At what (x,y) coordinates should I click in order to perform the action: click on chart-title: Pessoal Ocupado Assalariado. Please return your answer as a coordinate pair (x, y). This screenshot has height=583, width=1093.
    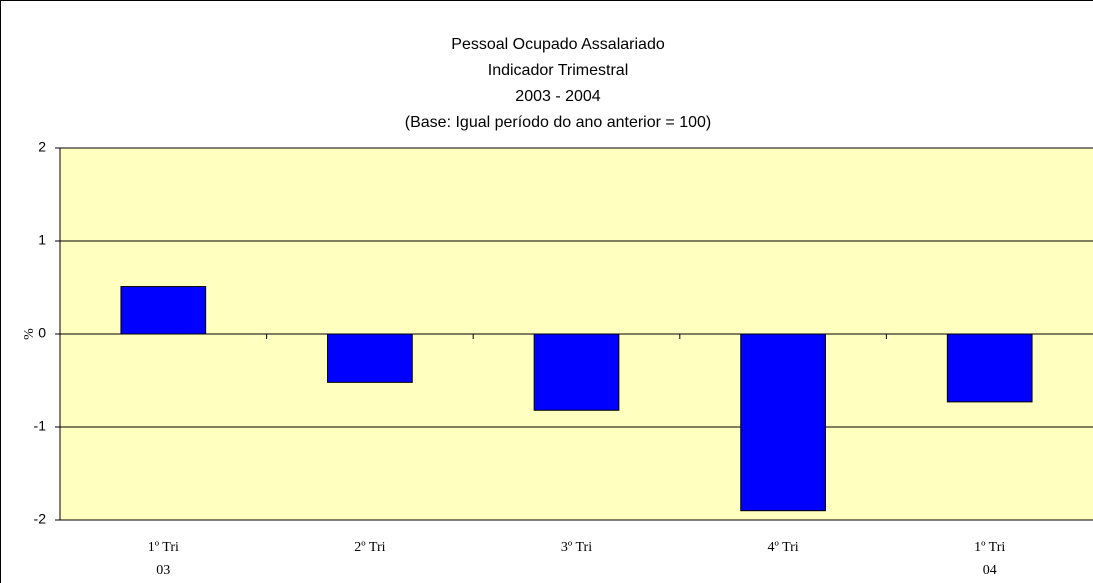
    Looking at the image, I should click on (558, 44).